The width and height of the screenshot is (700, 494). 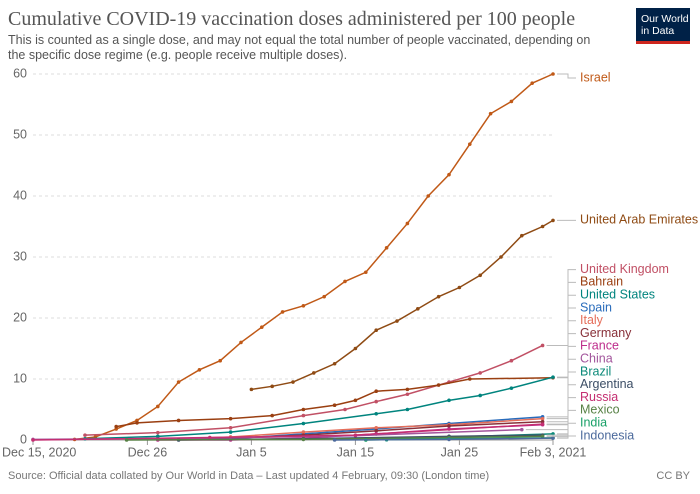 What do you see at coordinates (460, 452) in the screenshot?
I see `x-tick-label: Jan 25` at bounding box center [460, 452].